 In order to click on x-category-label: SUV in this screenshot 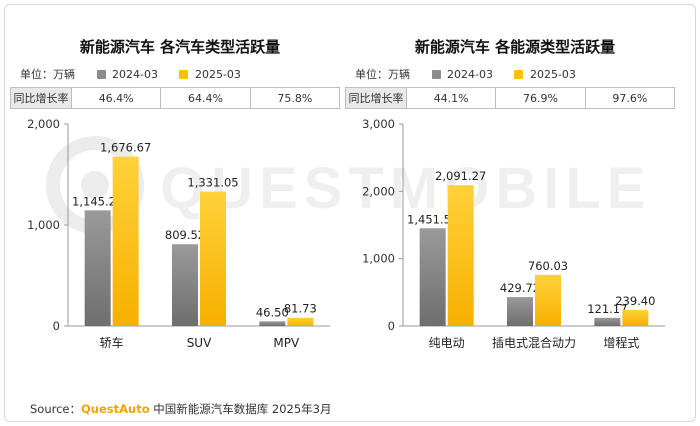, I will do `click(199, 343)`.